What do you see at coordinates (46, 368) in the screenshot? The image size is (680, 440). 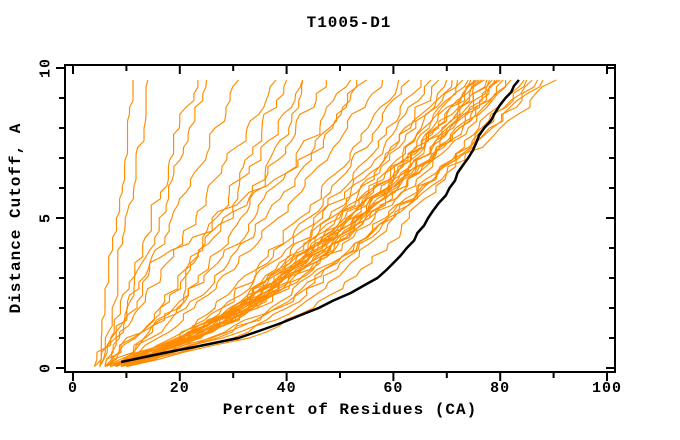 I see `y-tick-label: 0` at bounding box center [46, 368].